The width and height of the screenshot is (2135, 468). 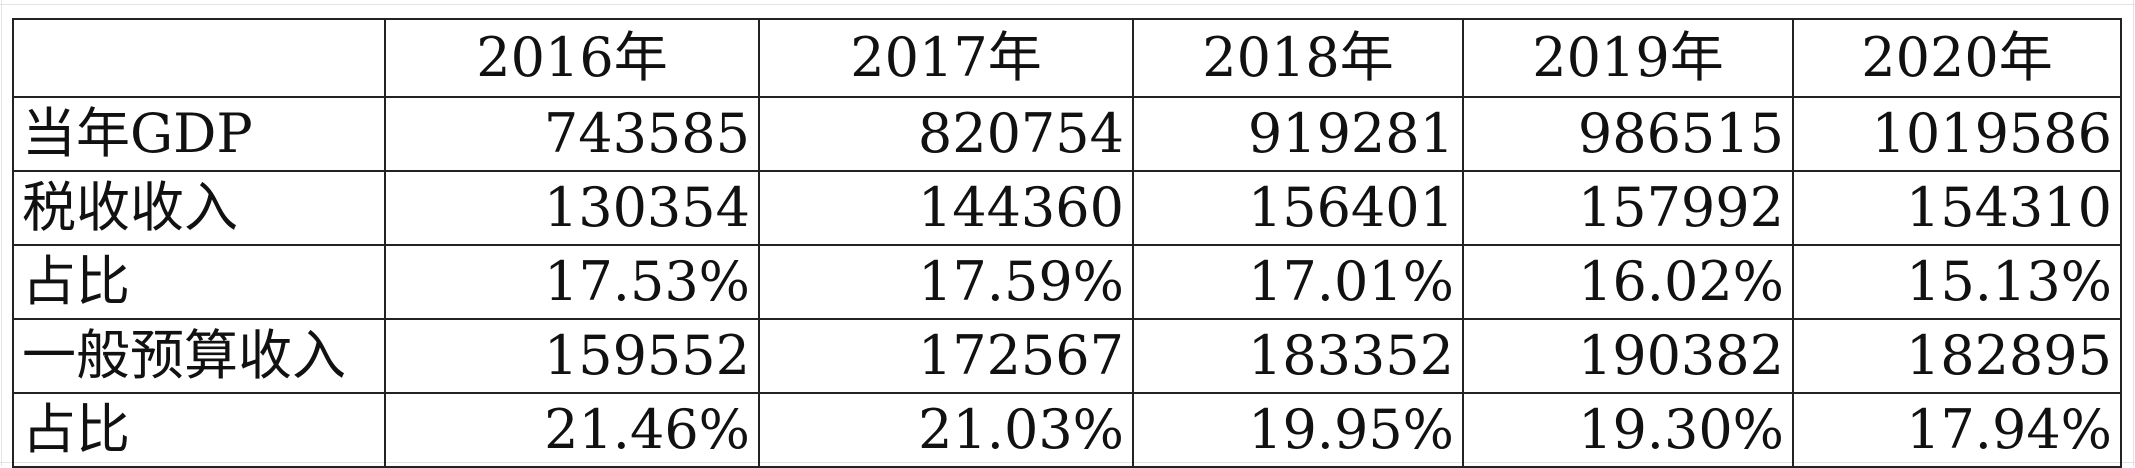 I want to click on table-cell: 17.53%, so click(x=572, y=282).